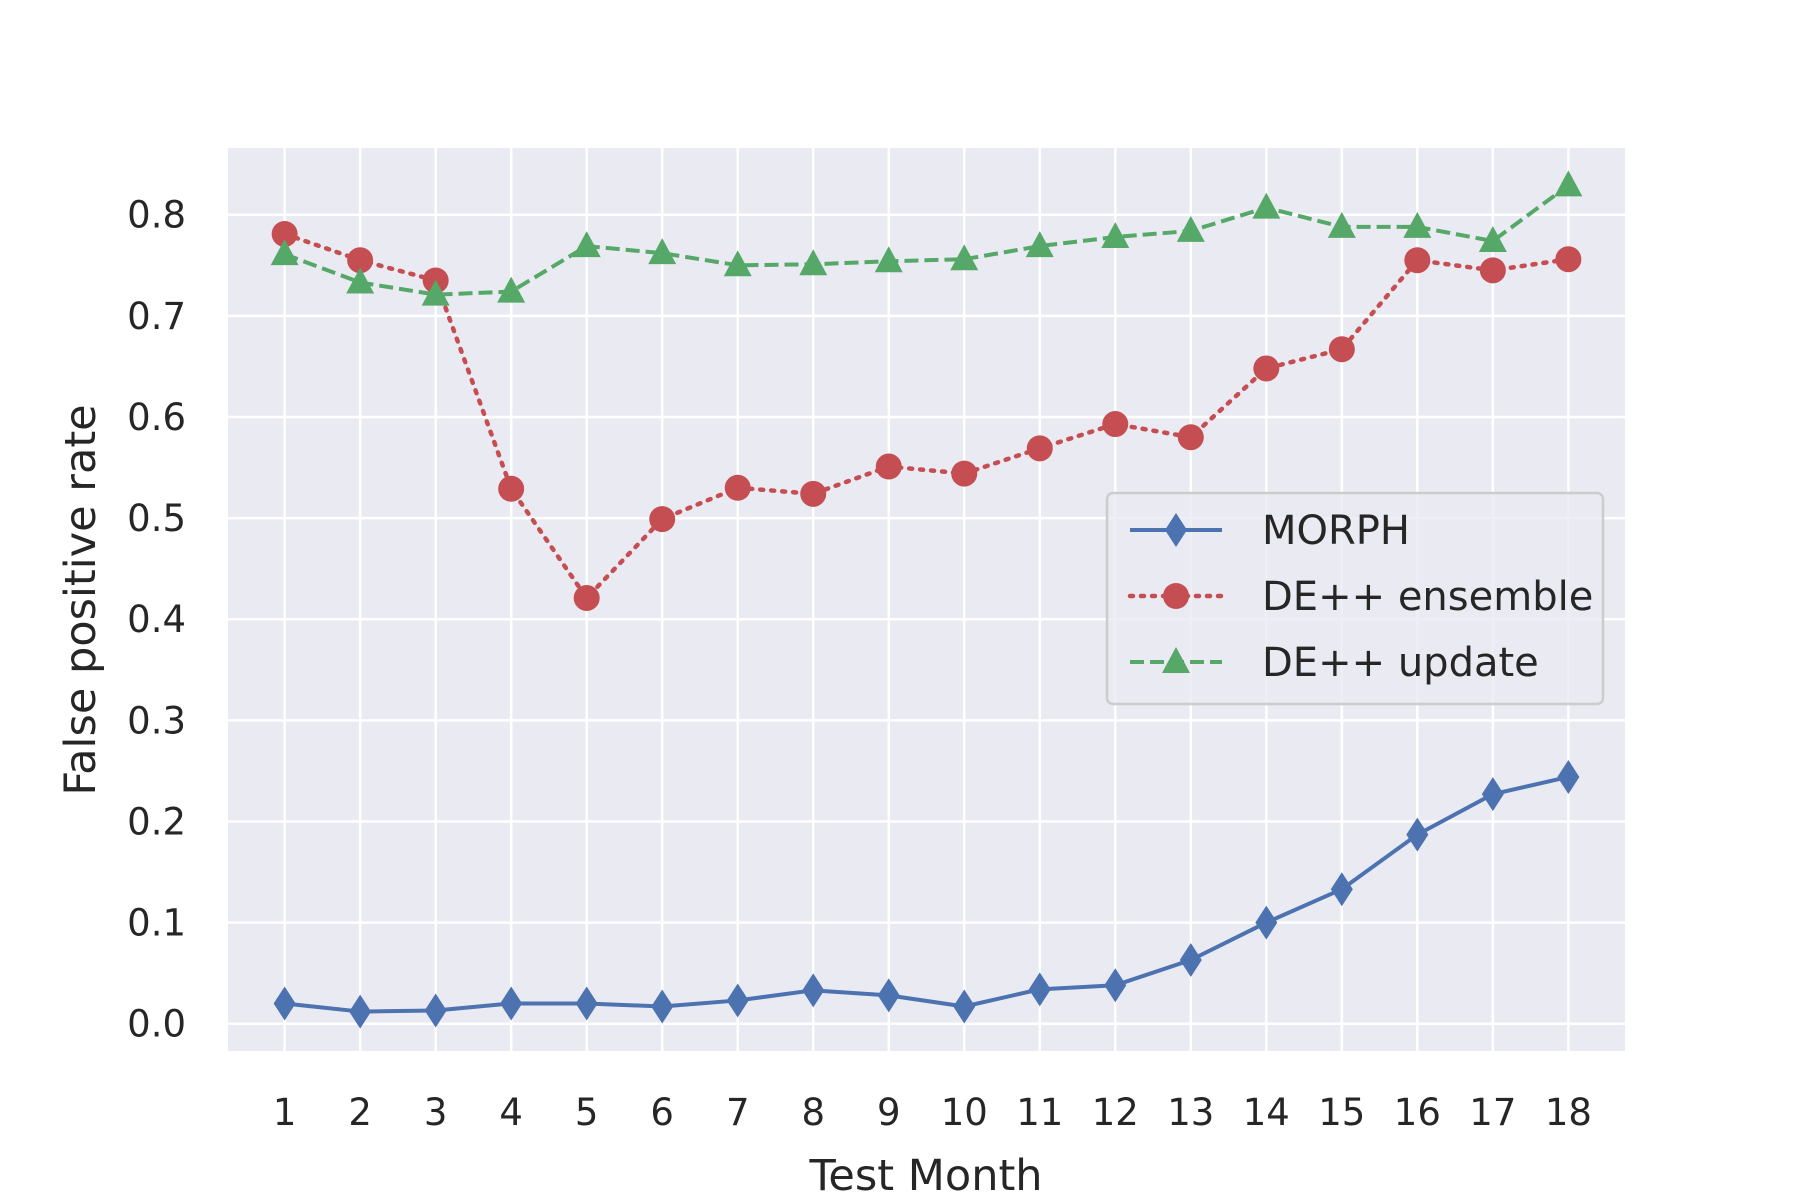 This screenshot has width=1800, height=1200. I want to click on legend-label: MORPH, so click(1336, 531).